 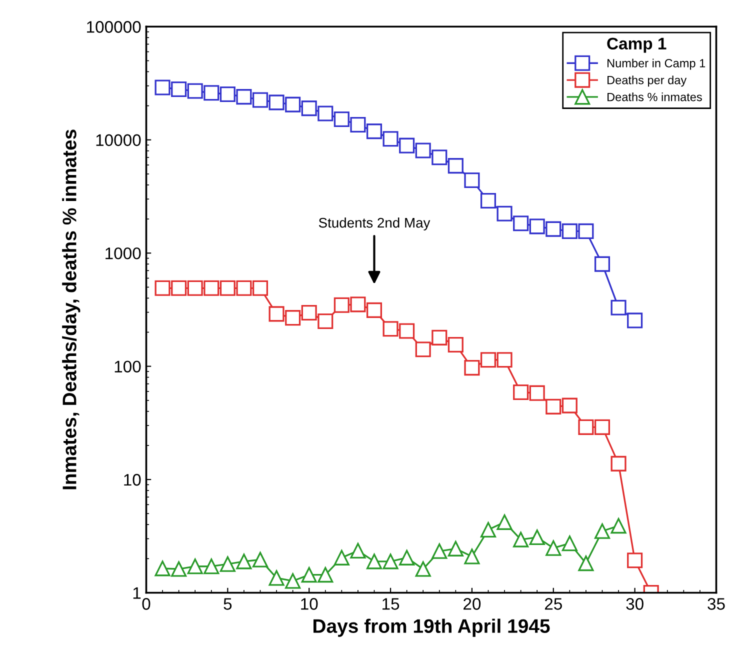 I want to click on y-tick-label: 1, so click(x=137, y=593).